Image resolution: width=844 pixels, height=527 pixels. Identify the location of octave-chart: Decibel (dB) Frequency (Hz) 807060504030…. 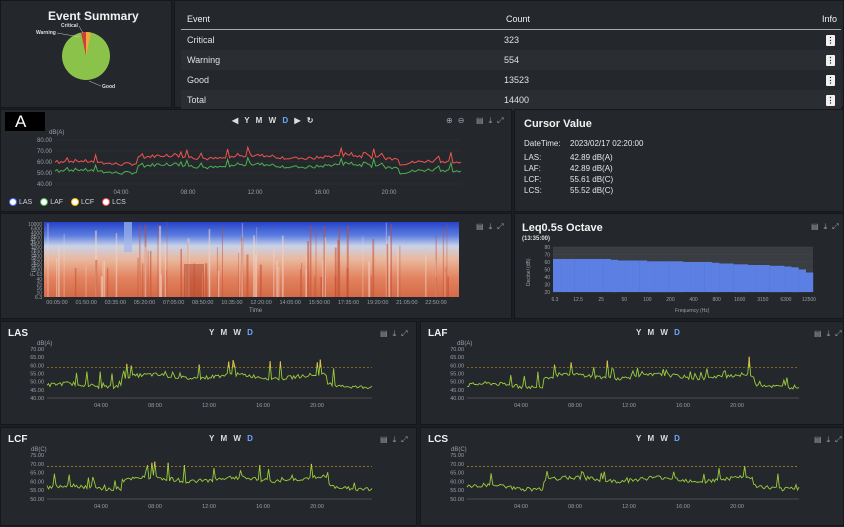
(679, 267).